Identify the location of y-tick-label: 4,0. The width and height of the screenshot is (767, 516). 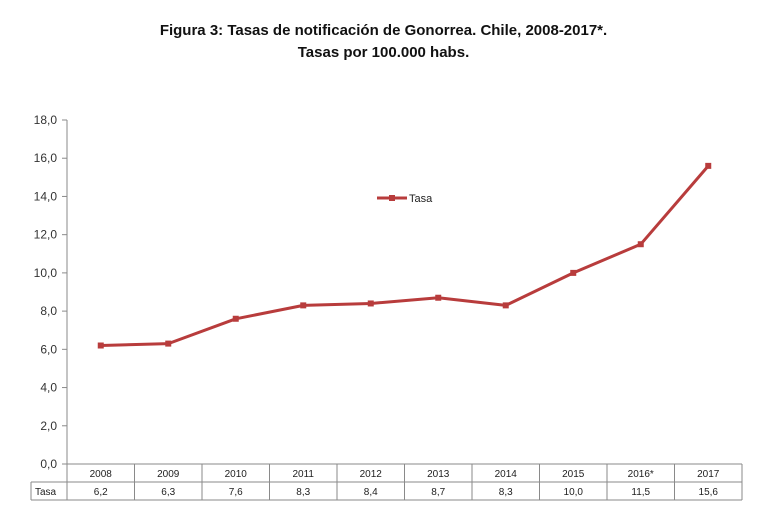
(48, 388).